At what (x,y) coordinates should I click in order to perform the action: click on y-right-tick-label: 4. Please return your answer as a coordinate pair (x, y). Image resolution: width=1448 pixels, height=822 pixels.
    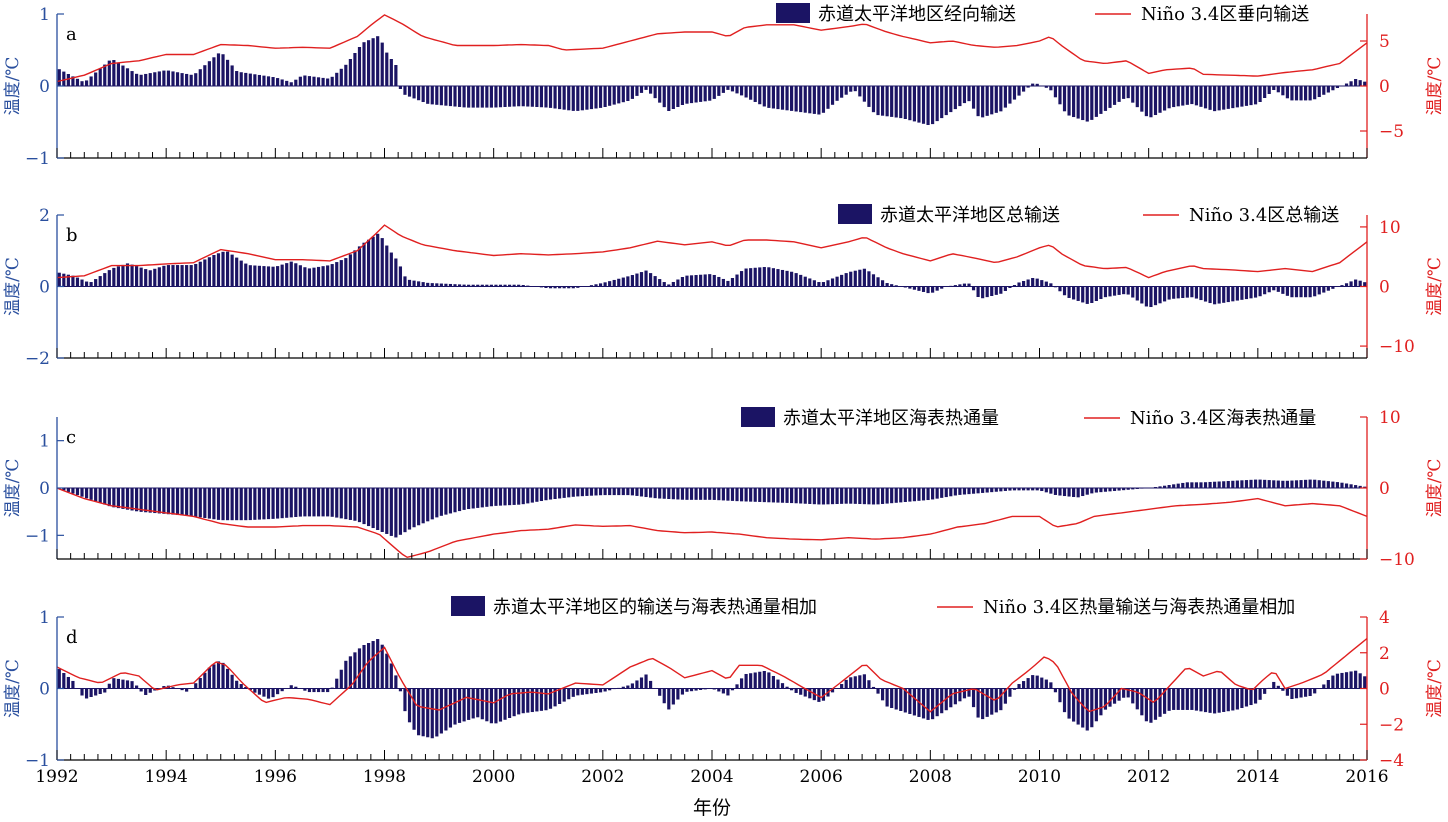
    Looking at the image, I should click on (1384, 618).